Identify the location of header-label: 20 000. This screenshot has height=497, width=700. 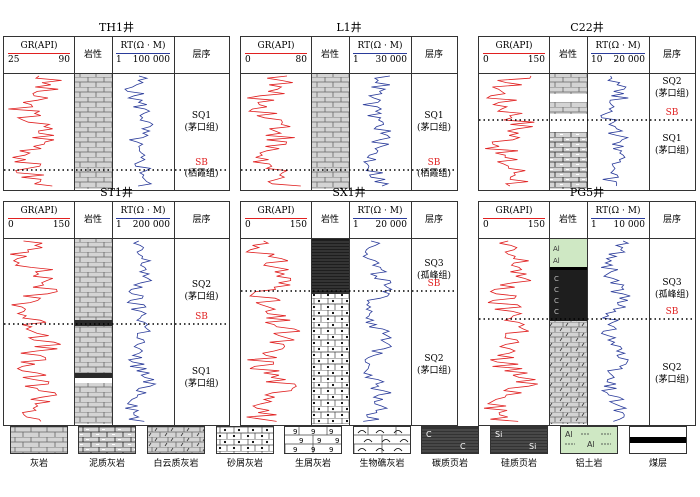
(391, 225).